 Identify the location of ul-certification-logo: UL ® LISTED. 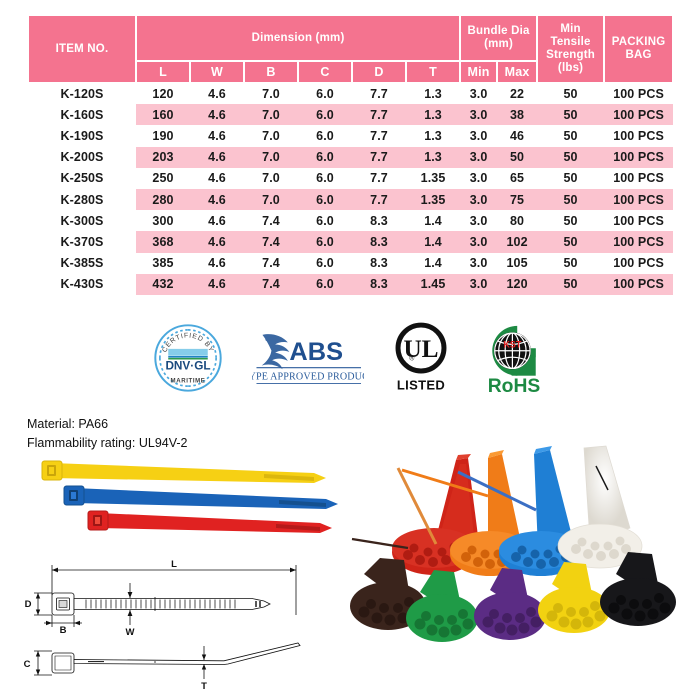
(421, 358).